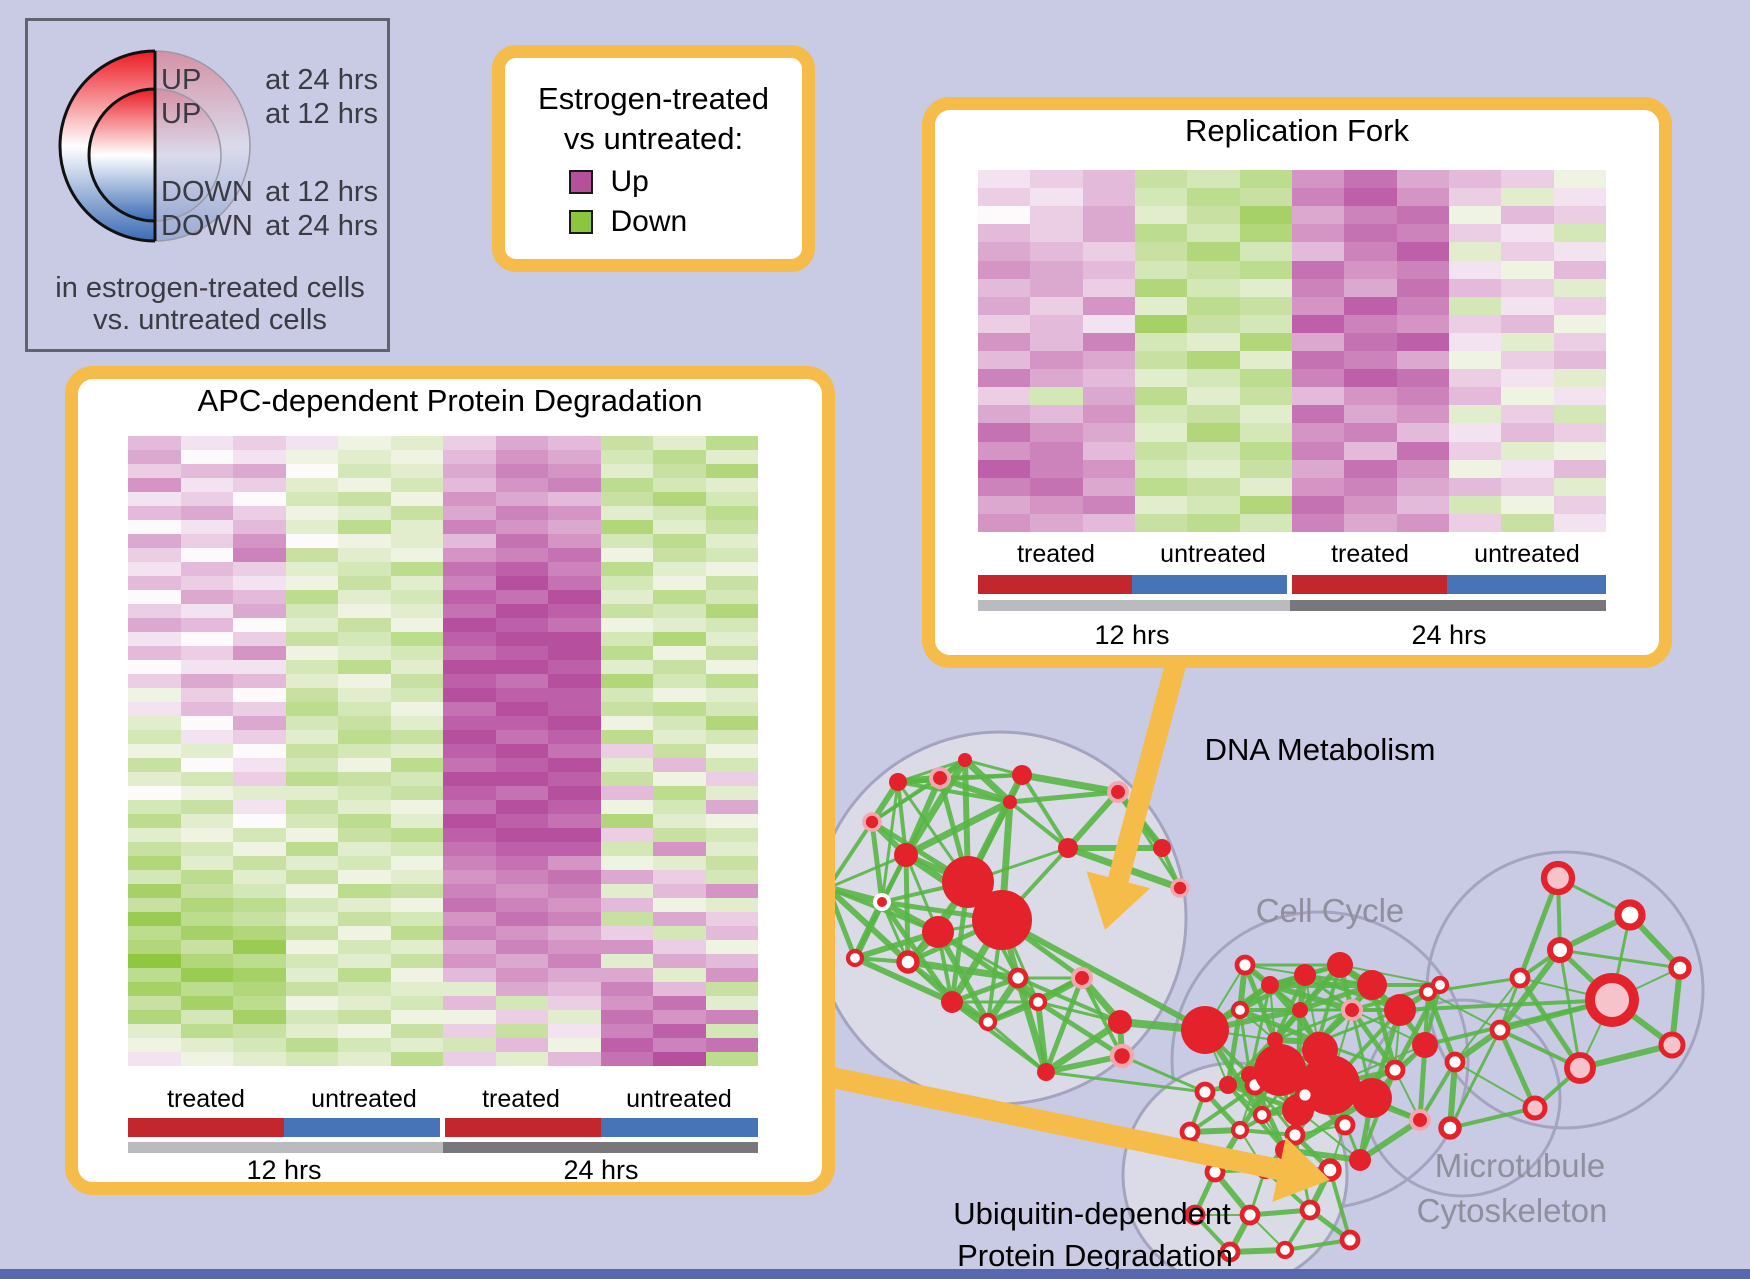 This screenshot has height=1279, width=1750. Describe the element at coordinates (1512, 1210) in the screenshot. I see `network-label-3: Cytoskeleton` at that location.